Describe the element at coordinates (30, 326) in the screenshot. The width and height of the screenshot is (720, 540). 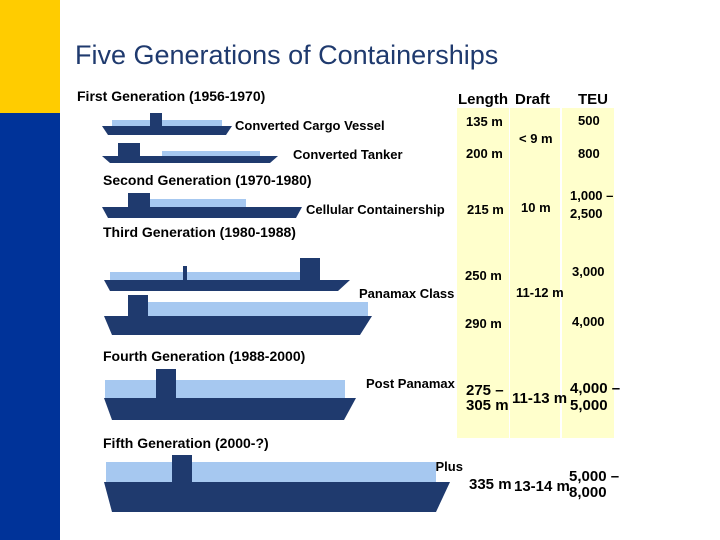
I see `accent-bar-blue` at that location.